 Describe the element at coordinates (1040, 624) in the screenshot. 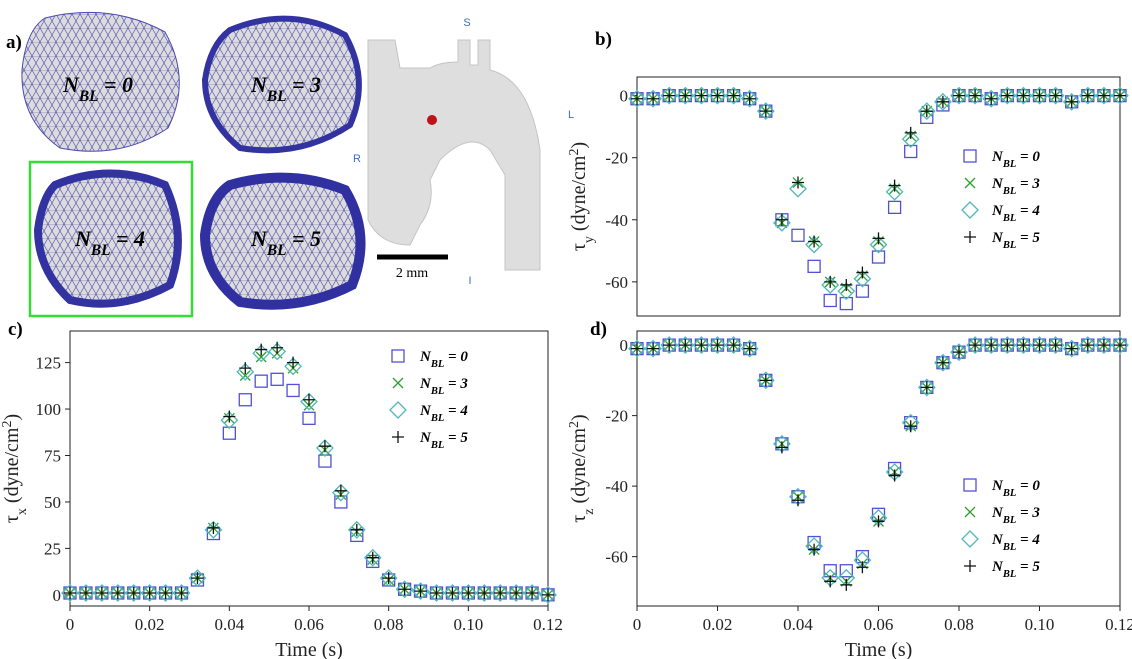

I see `x-tick-label: 0.10` at that location.